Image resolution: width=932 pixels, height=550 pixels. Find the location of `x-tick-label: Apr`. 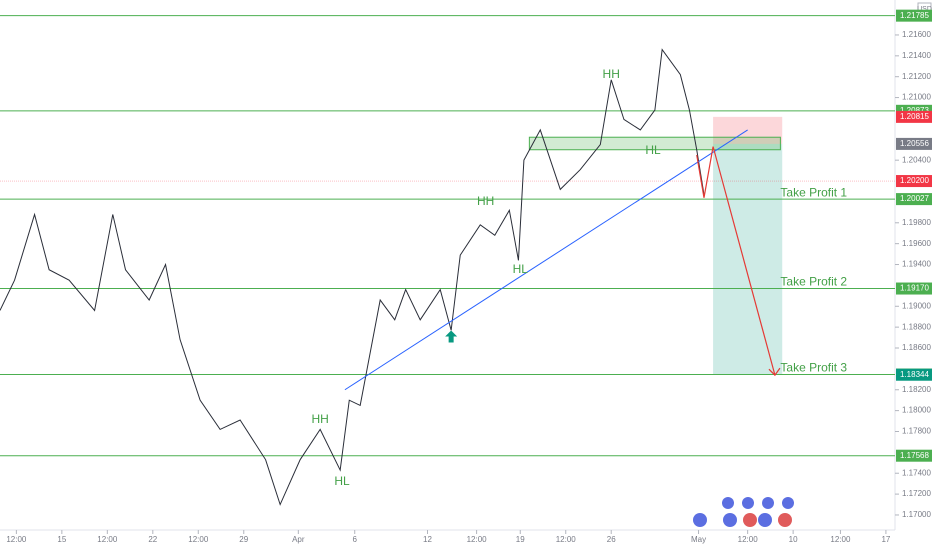

x-tick-label: Apr is located at coordinates (298, 539).